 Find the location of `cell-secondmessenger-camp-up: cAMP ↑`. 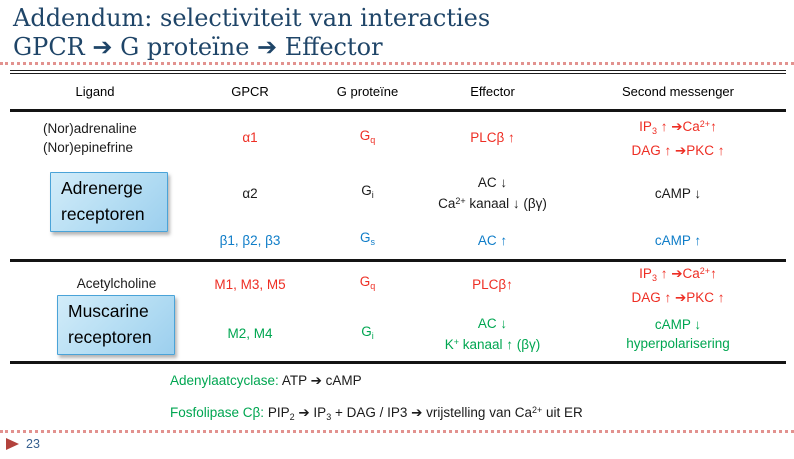

cell-secondmessenger-camp-up: cAMP ↑ is located at coordinates (678, 240).